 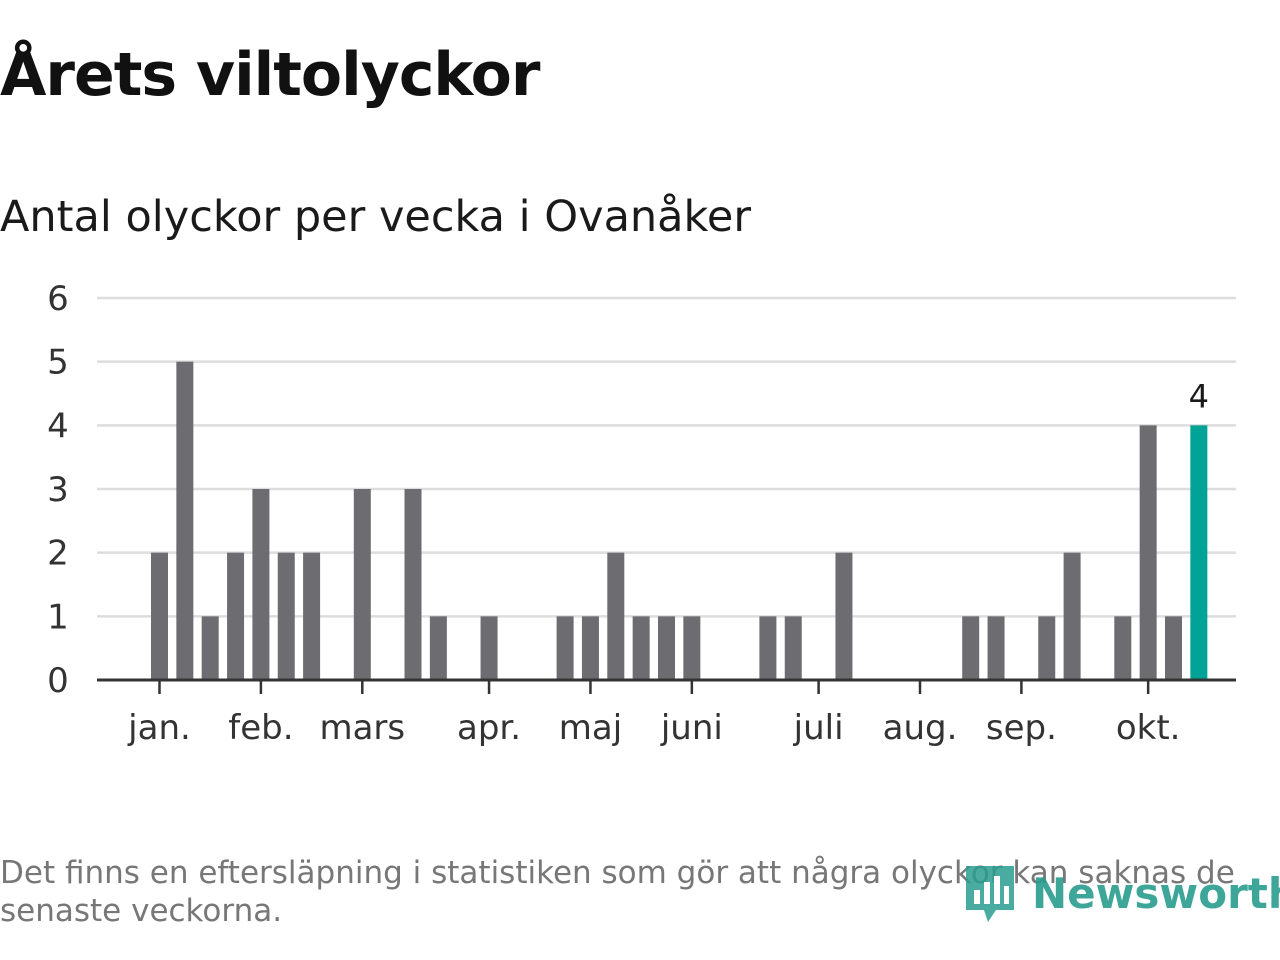 What do you see at coordinates (653, 728) in the screenshot?
I see `x-axis-month-labels: jan. feb. mars apr. maj juni juli aug. sep. okt.` at bounding box center [653, 728].